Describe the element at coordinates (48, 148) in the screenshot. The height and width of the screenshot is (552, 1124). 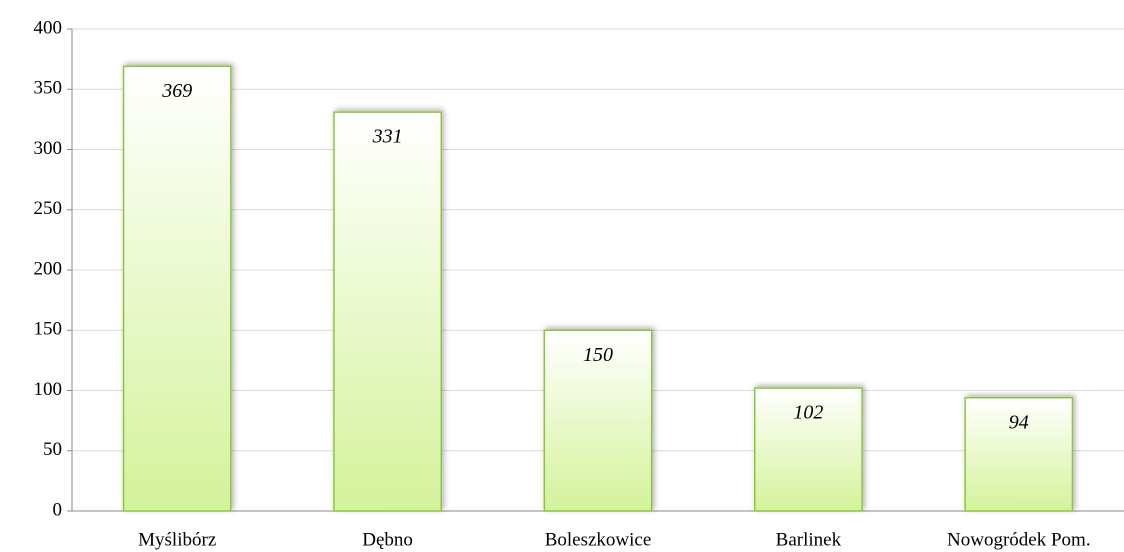
I see `y-tick-label: 300` at that location.